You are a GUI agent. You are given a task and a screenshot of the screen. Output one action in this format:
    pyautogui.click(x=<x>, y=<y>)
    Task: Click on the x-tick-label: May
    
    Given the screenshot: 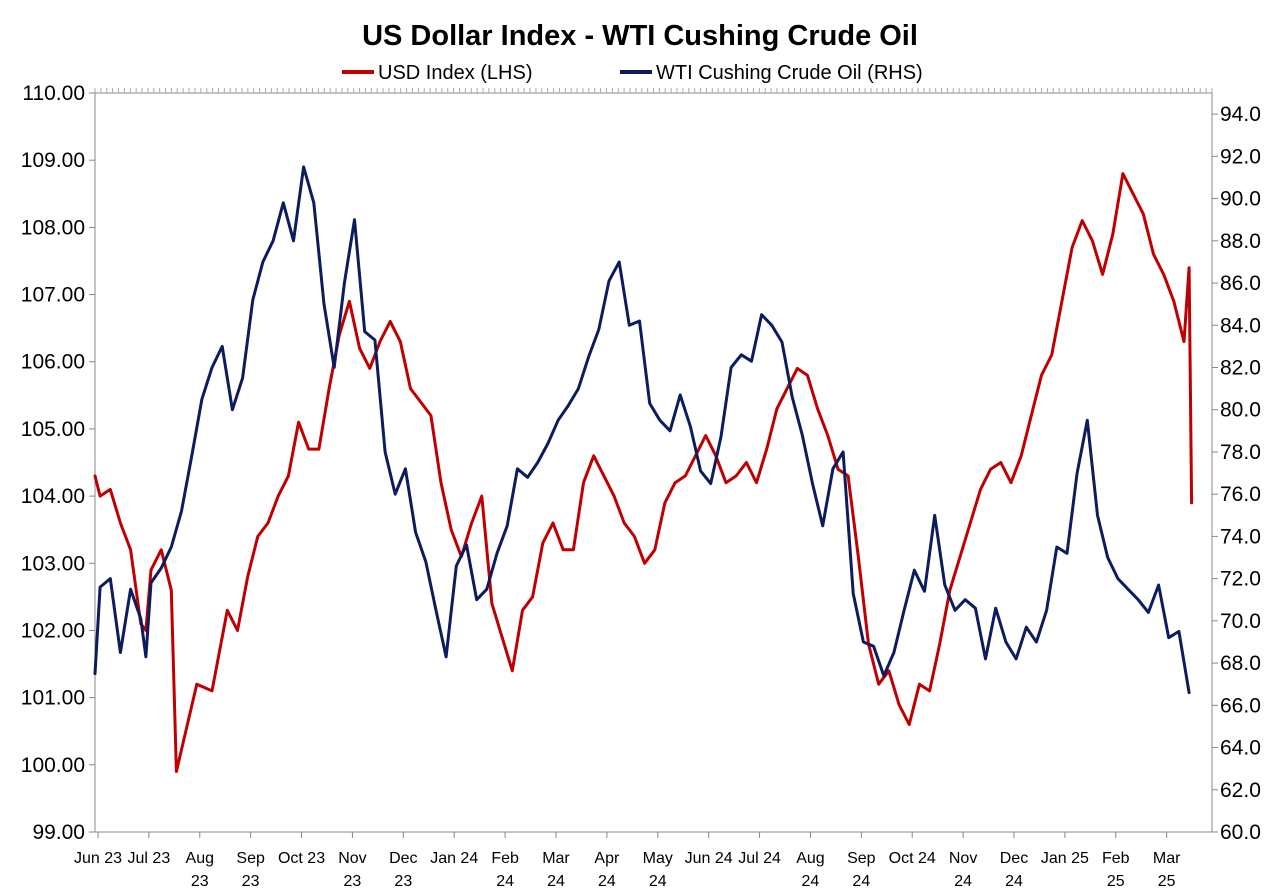 What is the action you would take?
    pyautogui.click(x=658, y=858)
    